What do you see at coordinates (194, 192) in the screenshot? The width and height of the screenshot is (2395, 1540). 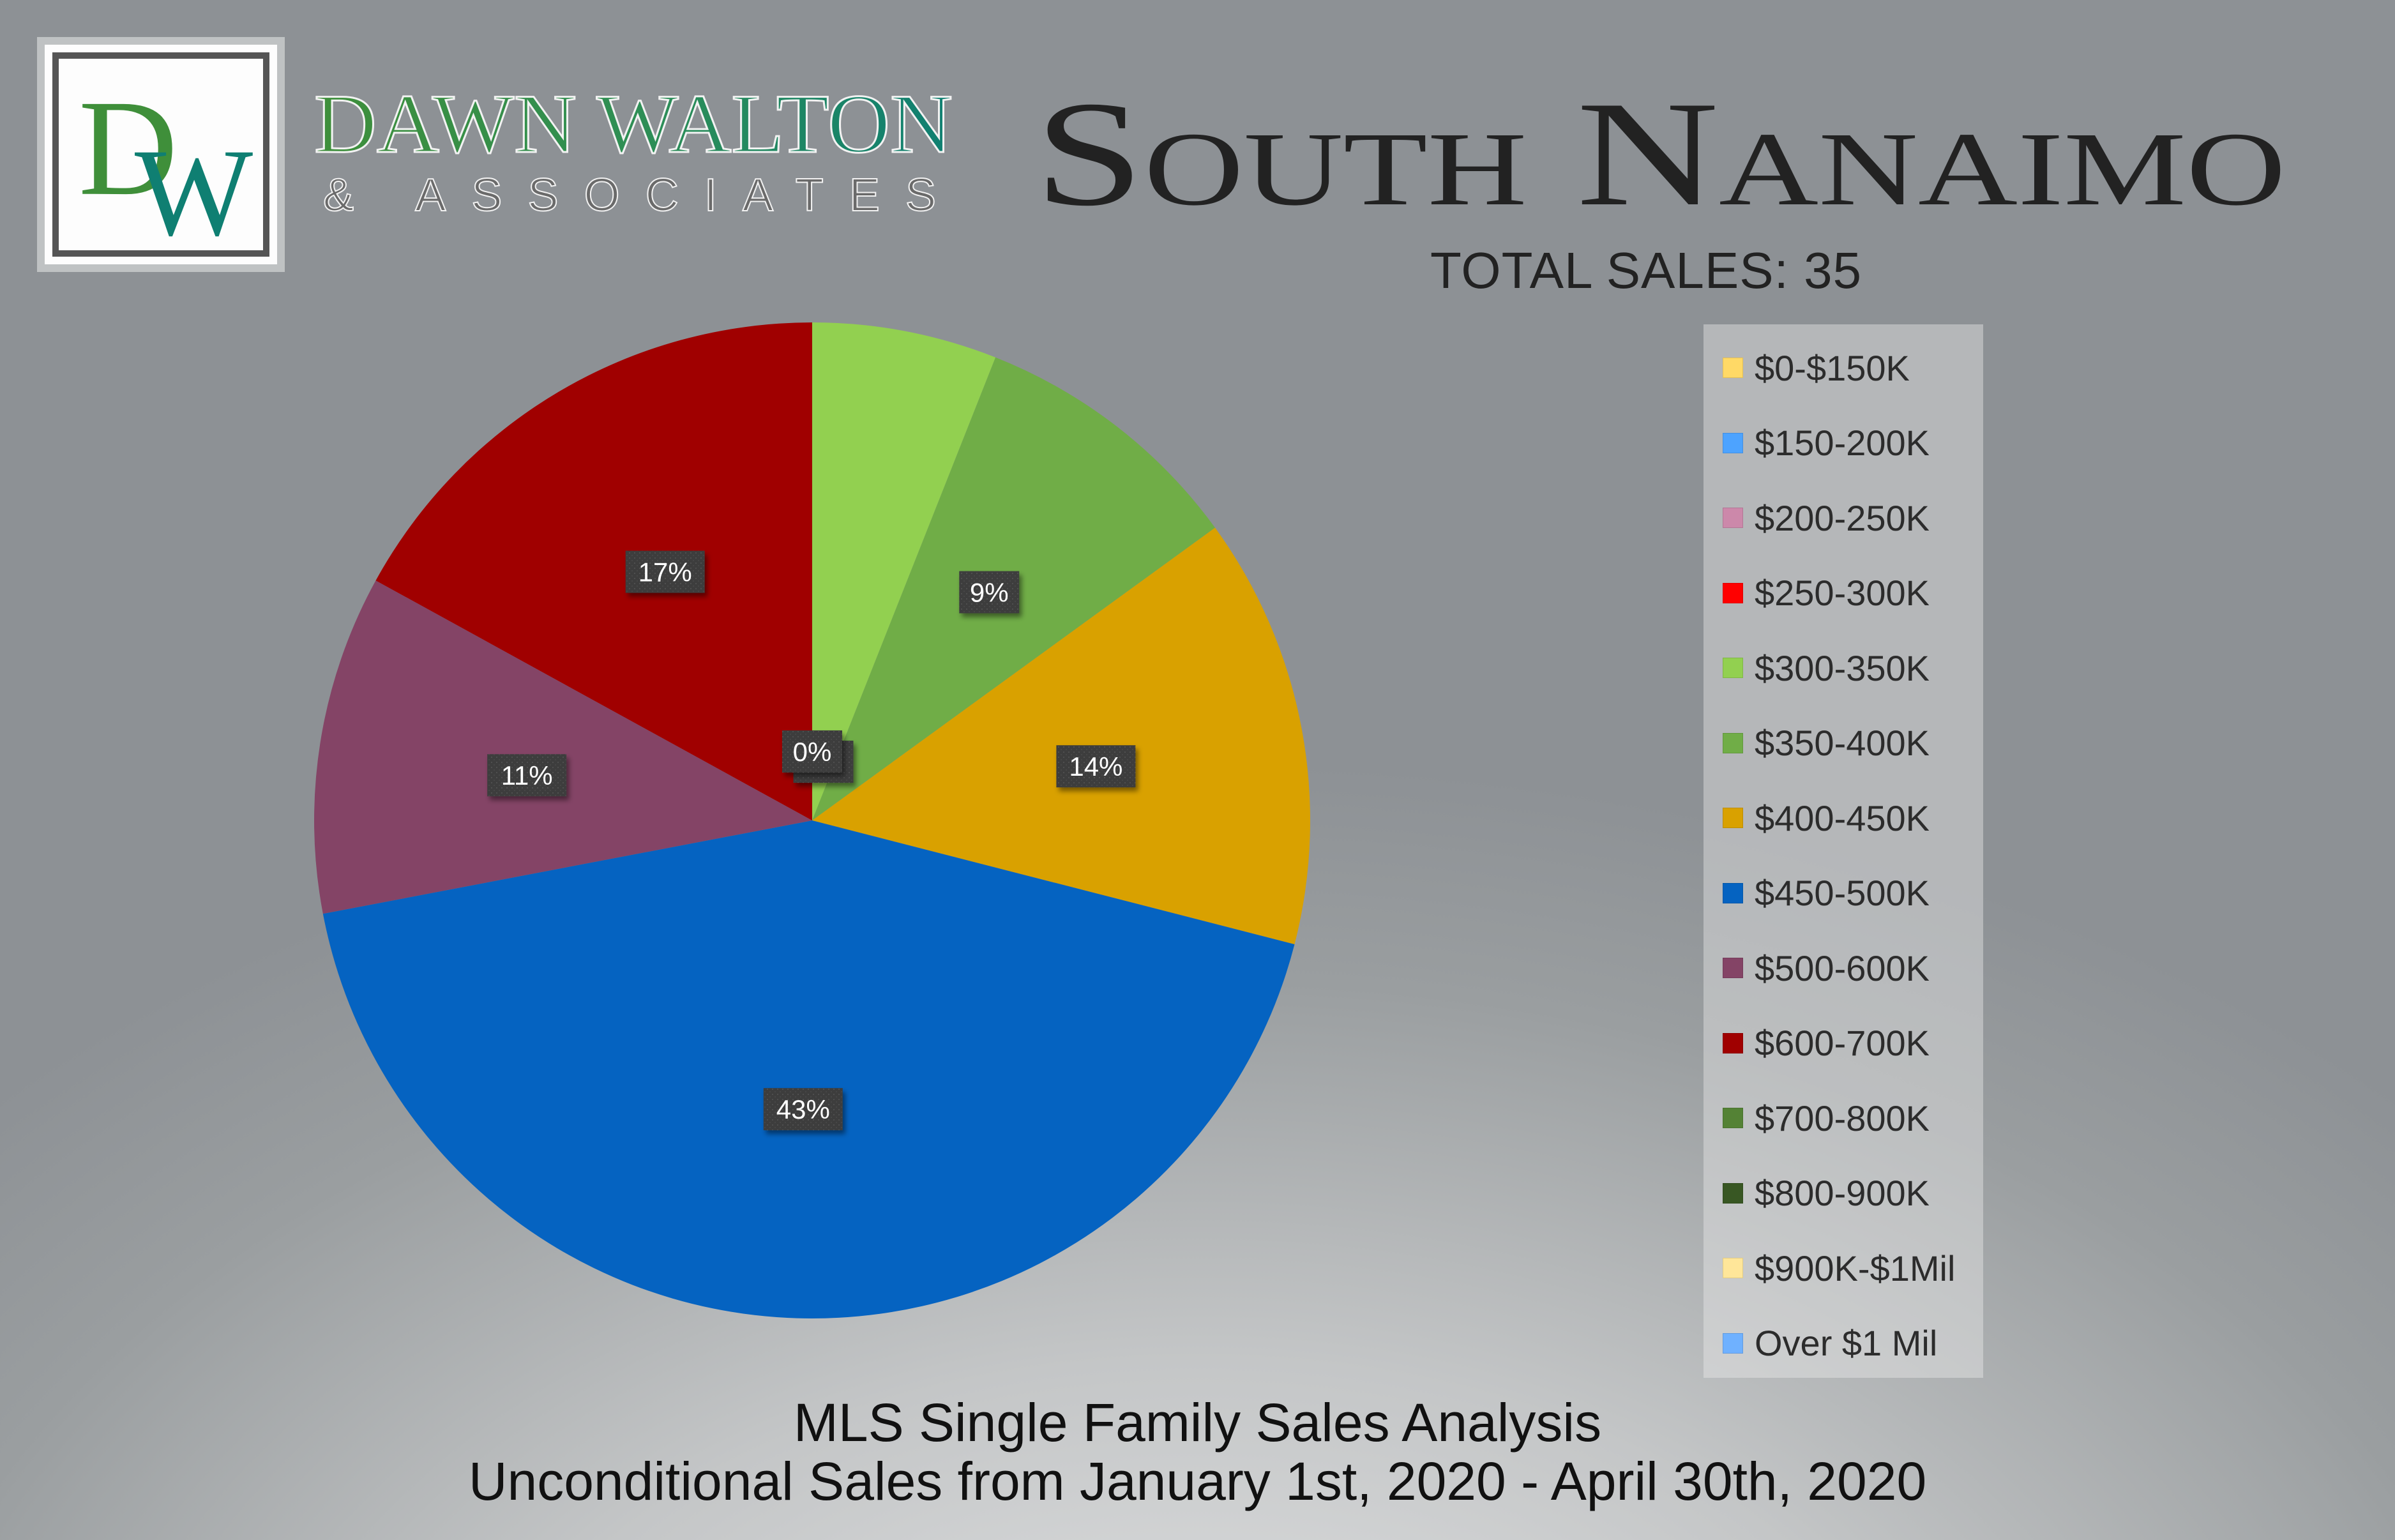 I see `logo-w-letter: W` at bounding box center [194, 192].